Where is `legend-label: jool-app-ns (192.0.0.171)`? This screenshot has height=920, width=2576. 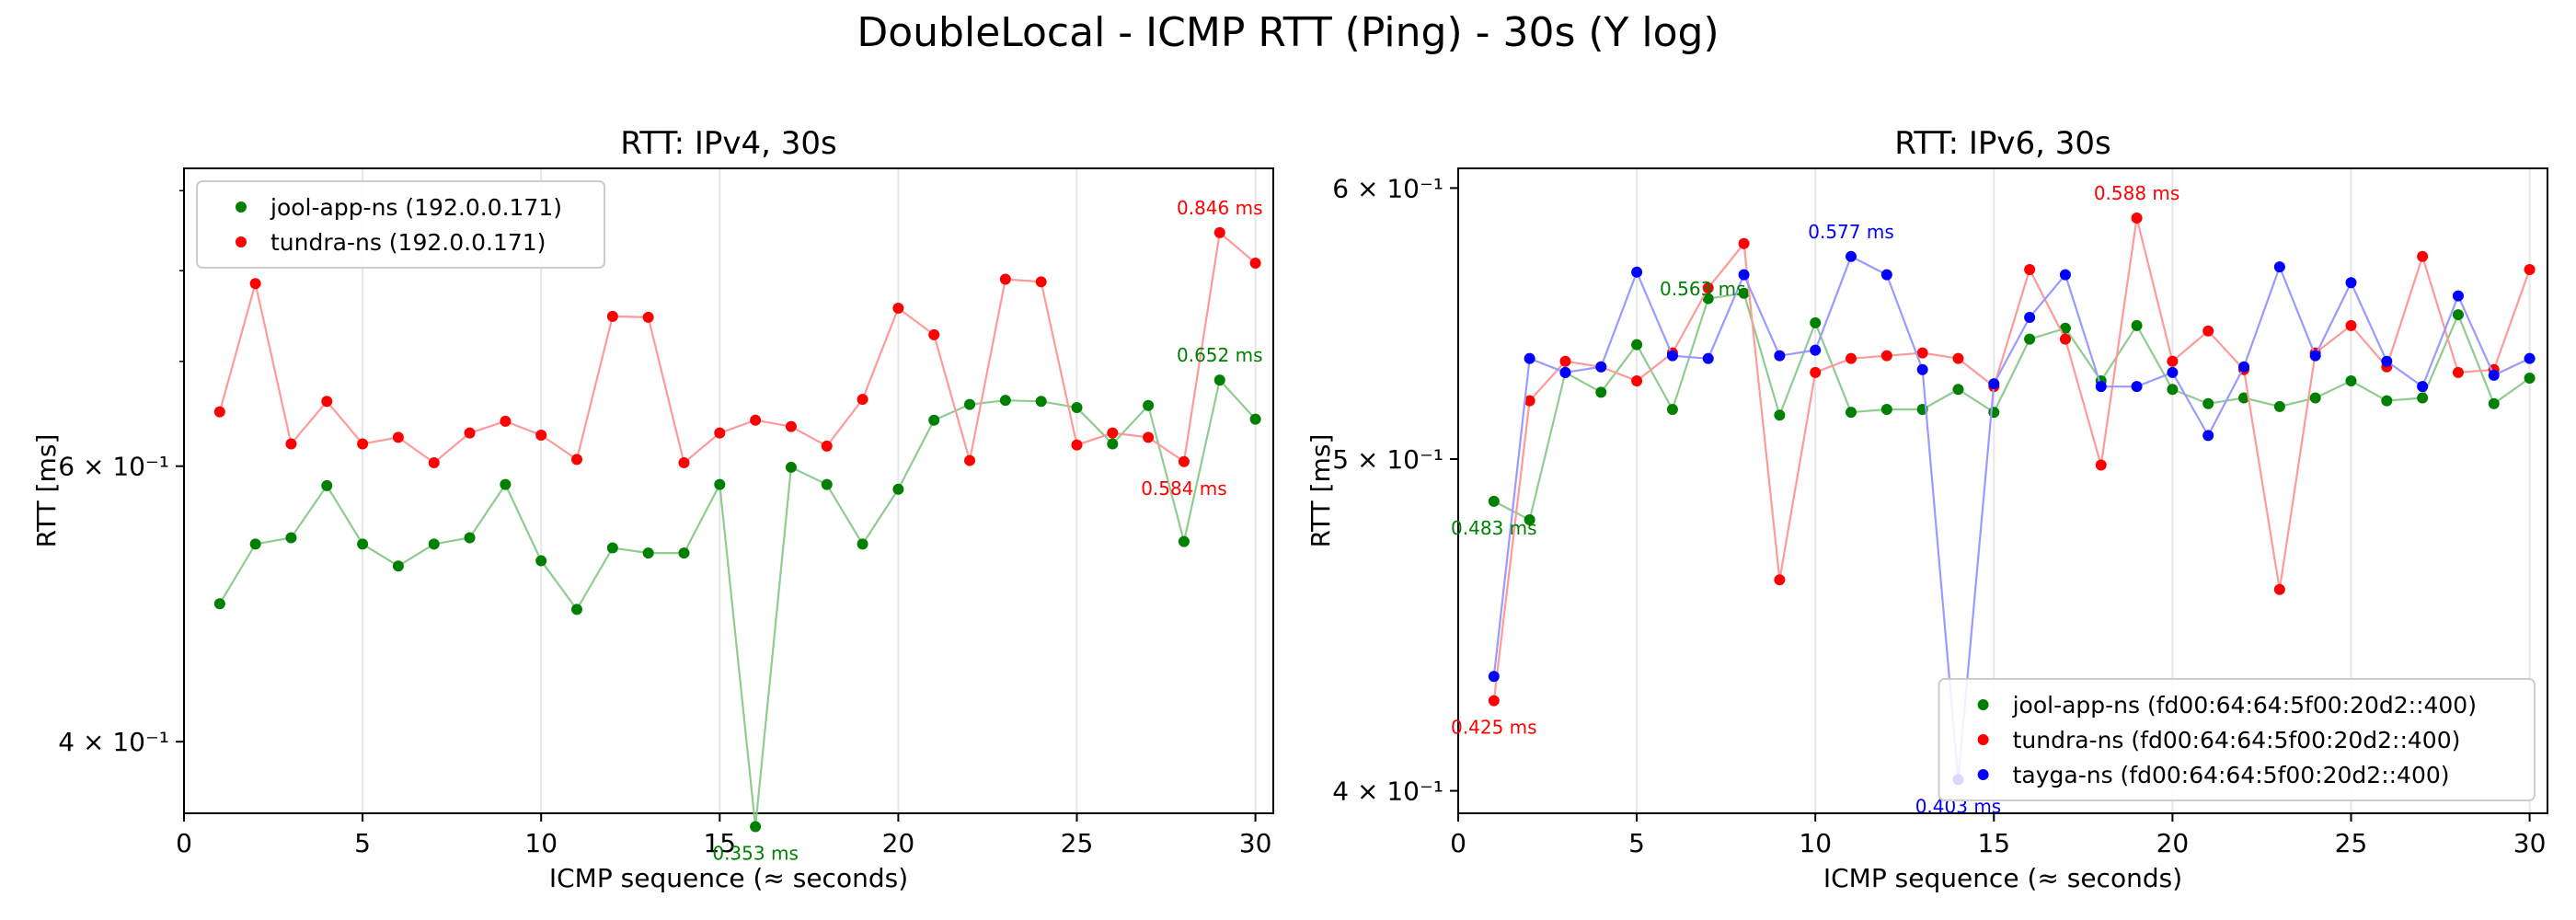
legend-label: jool-app-ns (192.0.0.171) is located at coordinates (416, 207).